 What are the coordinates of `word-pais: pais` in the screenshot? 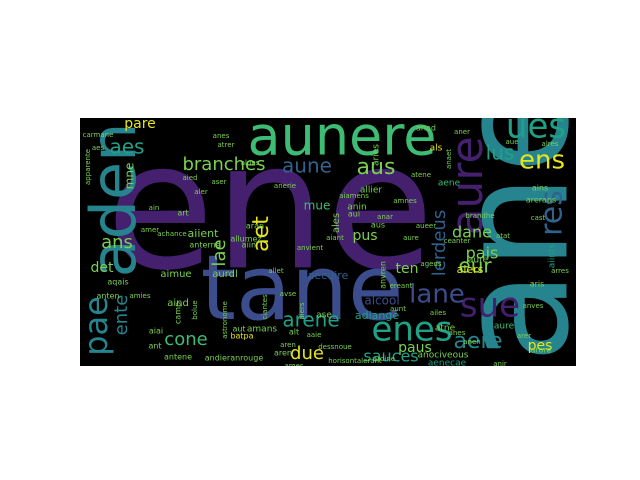 It's located at (482, 253).